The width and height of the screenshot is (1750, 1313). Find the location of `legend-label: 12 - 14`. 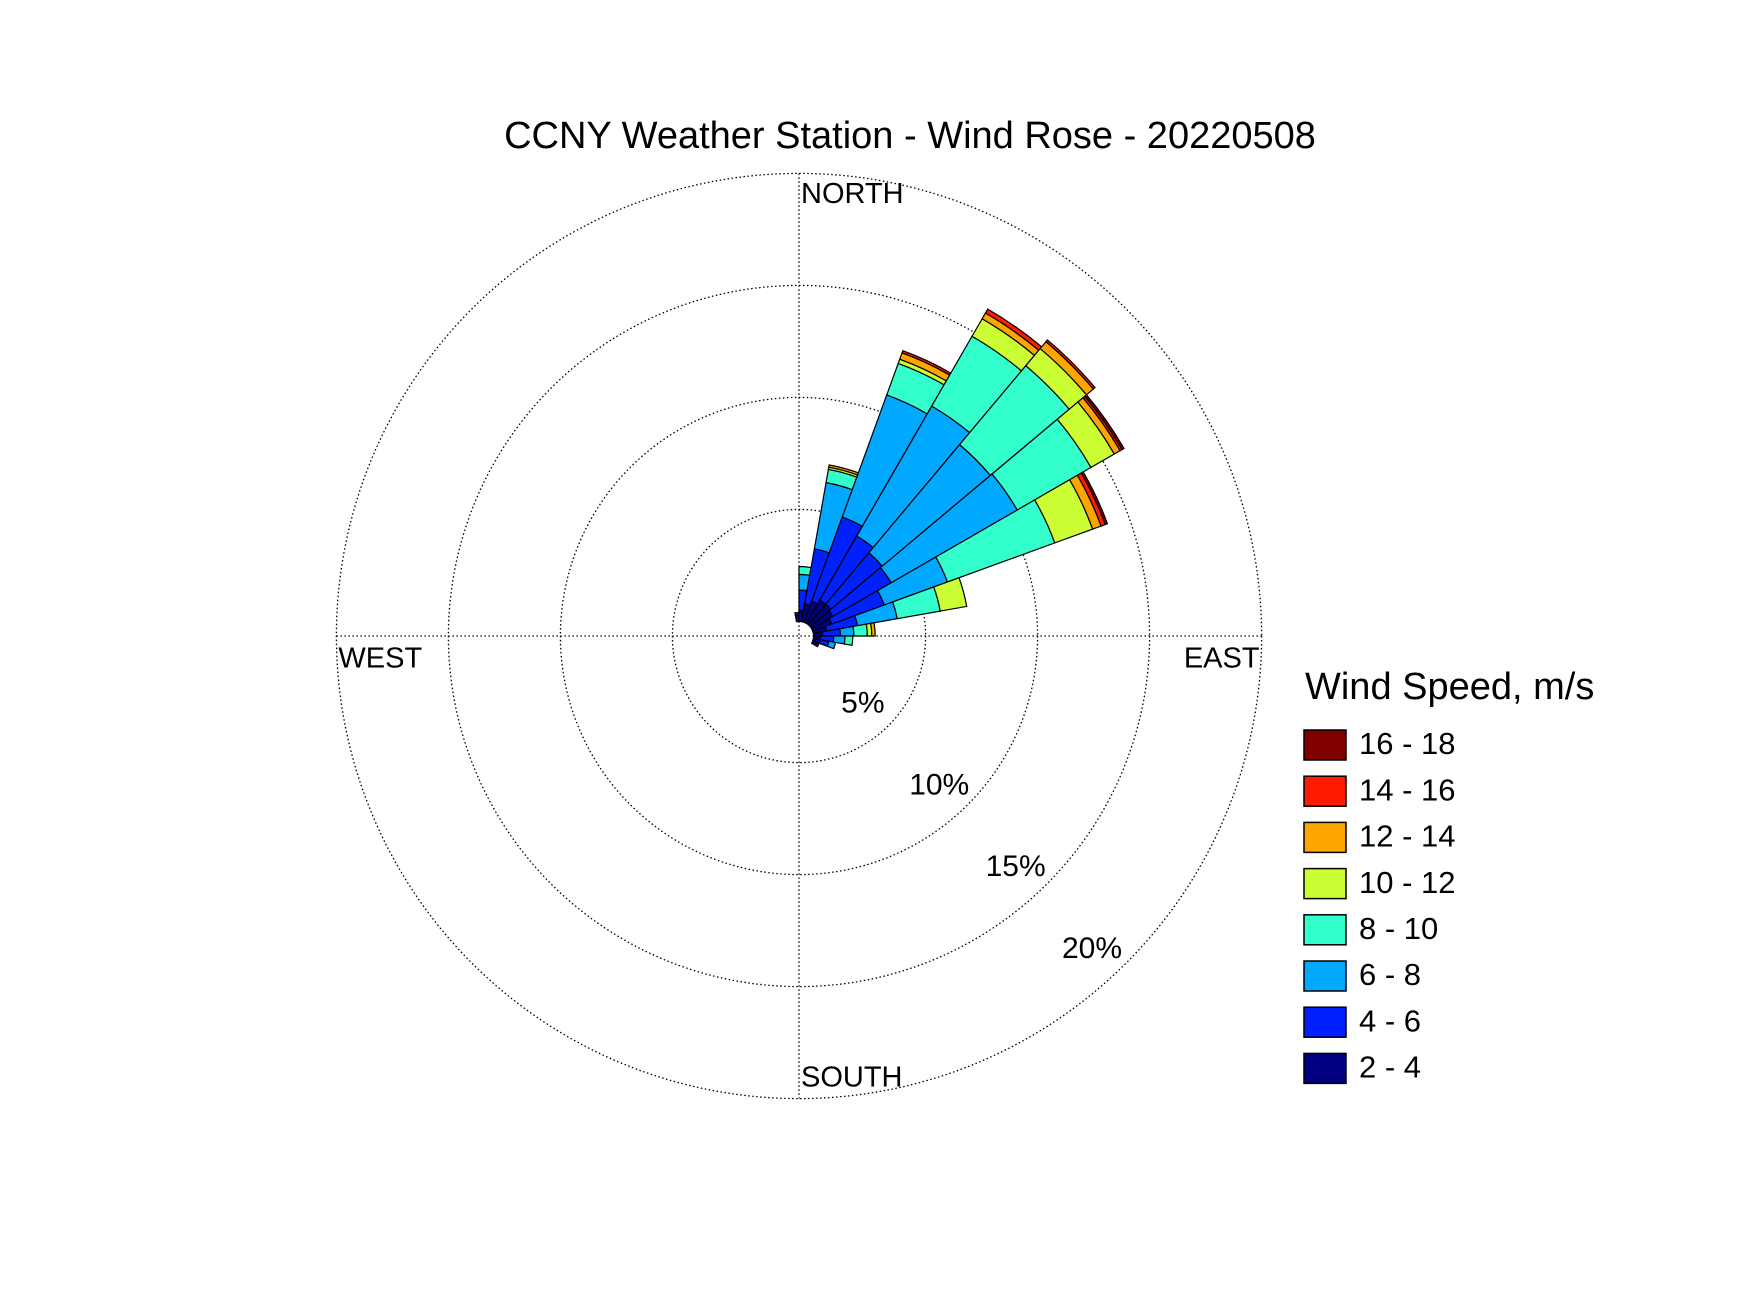

legend-label: 12 - 14 is located at coordinates (1407, 836).